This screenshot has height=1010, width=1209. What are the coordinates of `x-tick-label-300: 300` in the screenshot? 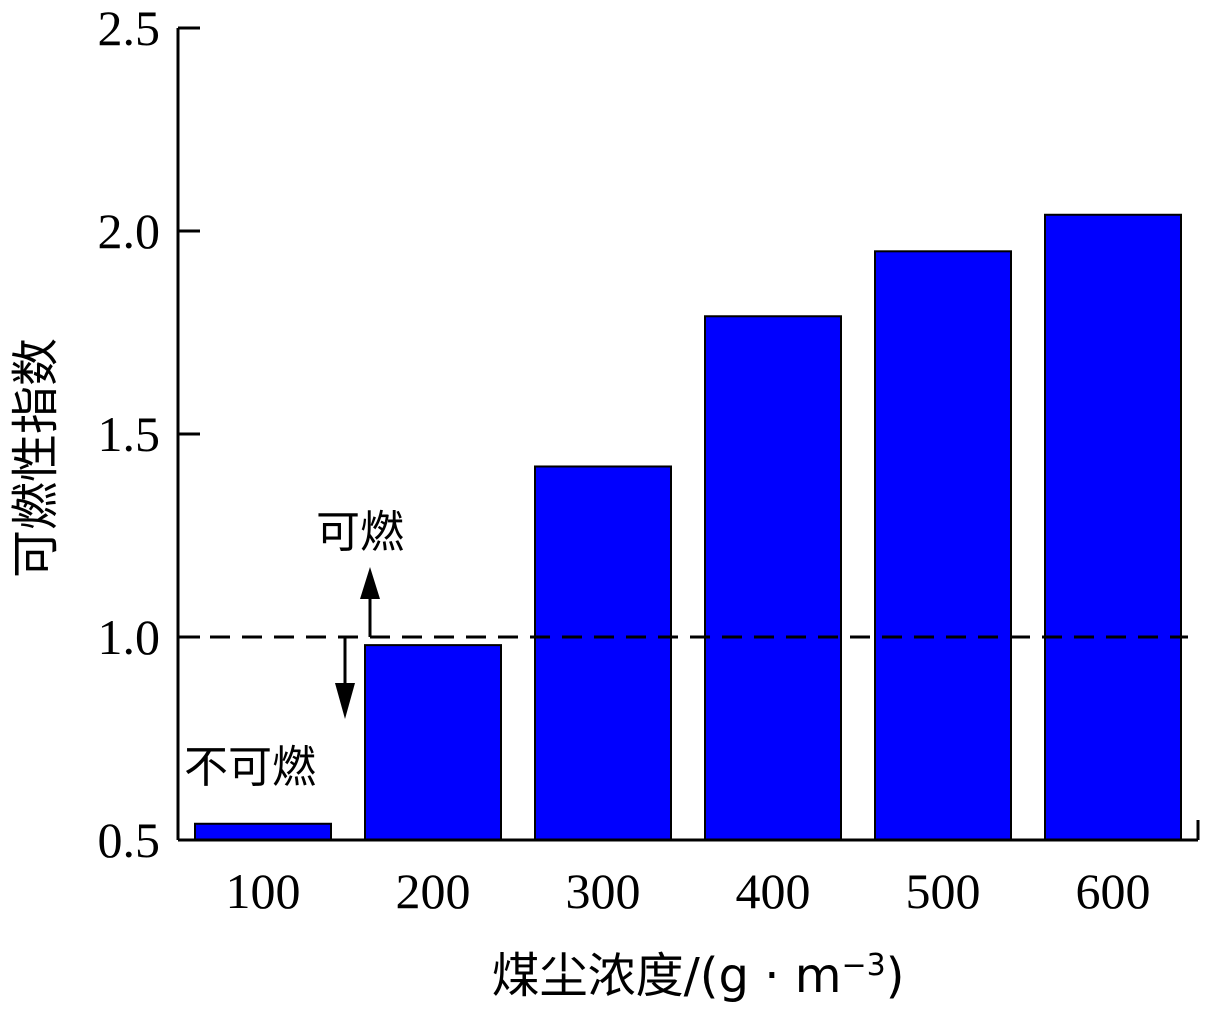 It's located at (603, 891).